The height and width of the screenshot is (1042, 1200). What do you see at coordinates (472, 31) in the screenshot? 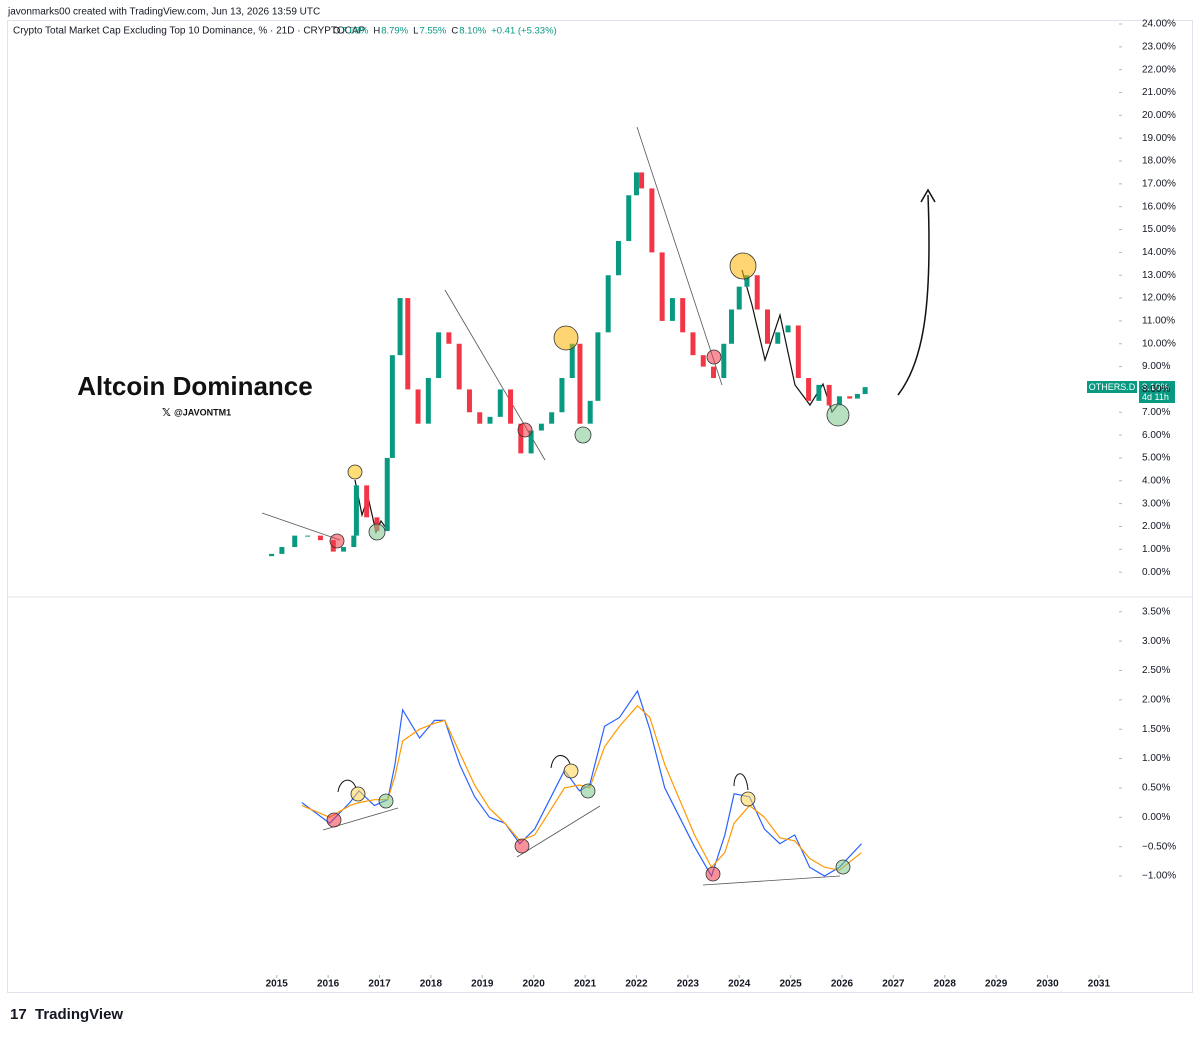
I see `ohlc-value: 8.10%` at bounding box center [472, 31].